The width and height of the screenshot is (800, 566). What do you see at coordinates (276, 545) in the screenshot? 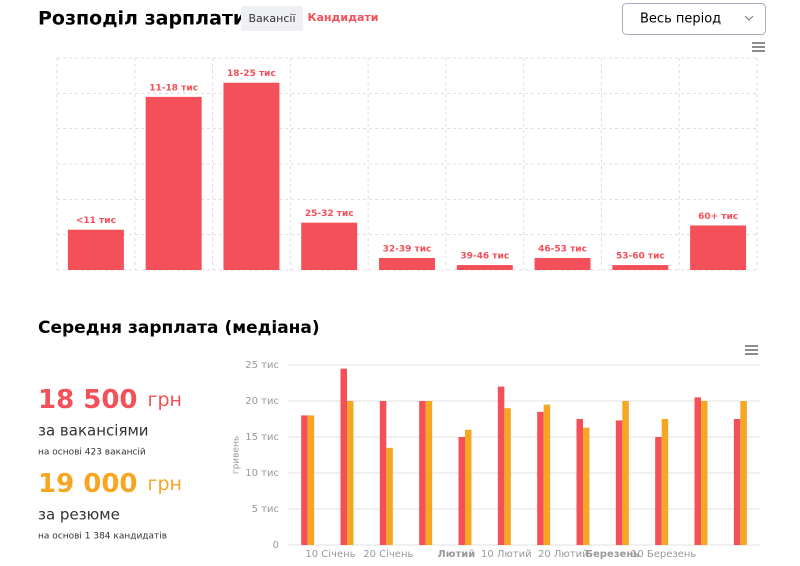
I see `y-tick-label: 0` at bounding box center [276, 545].